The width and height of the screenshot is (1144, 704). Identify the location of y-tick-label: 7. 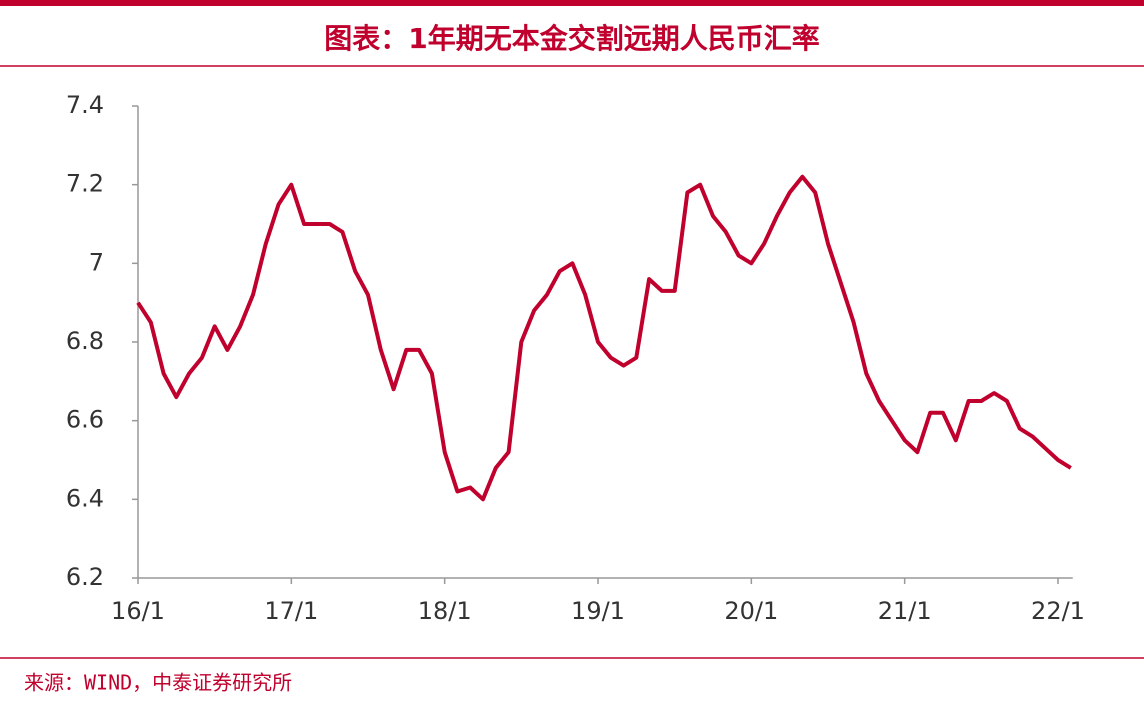
(96, 262).